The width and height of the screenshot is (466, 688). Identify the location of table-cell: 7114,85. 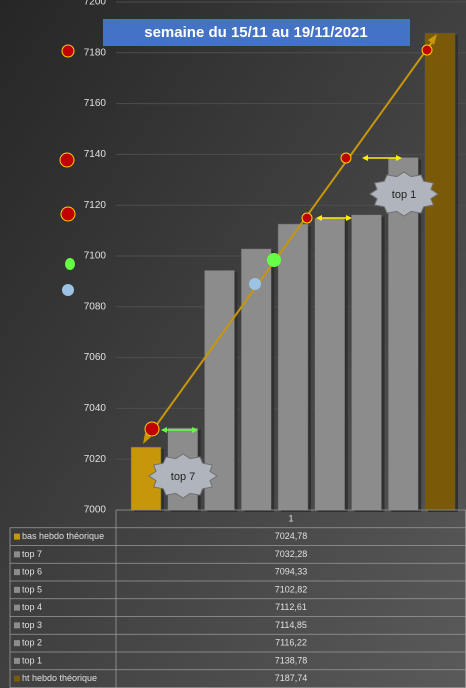
(291, 625).